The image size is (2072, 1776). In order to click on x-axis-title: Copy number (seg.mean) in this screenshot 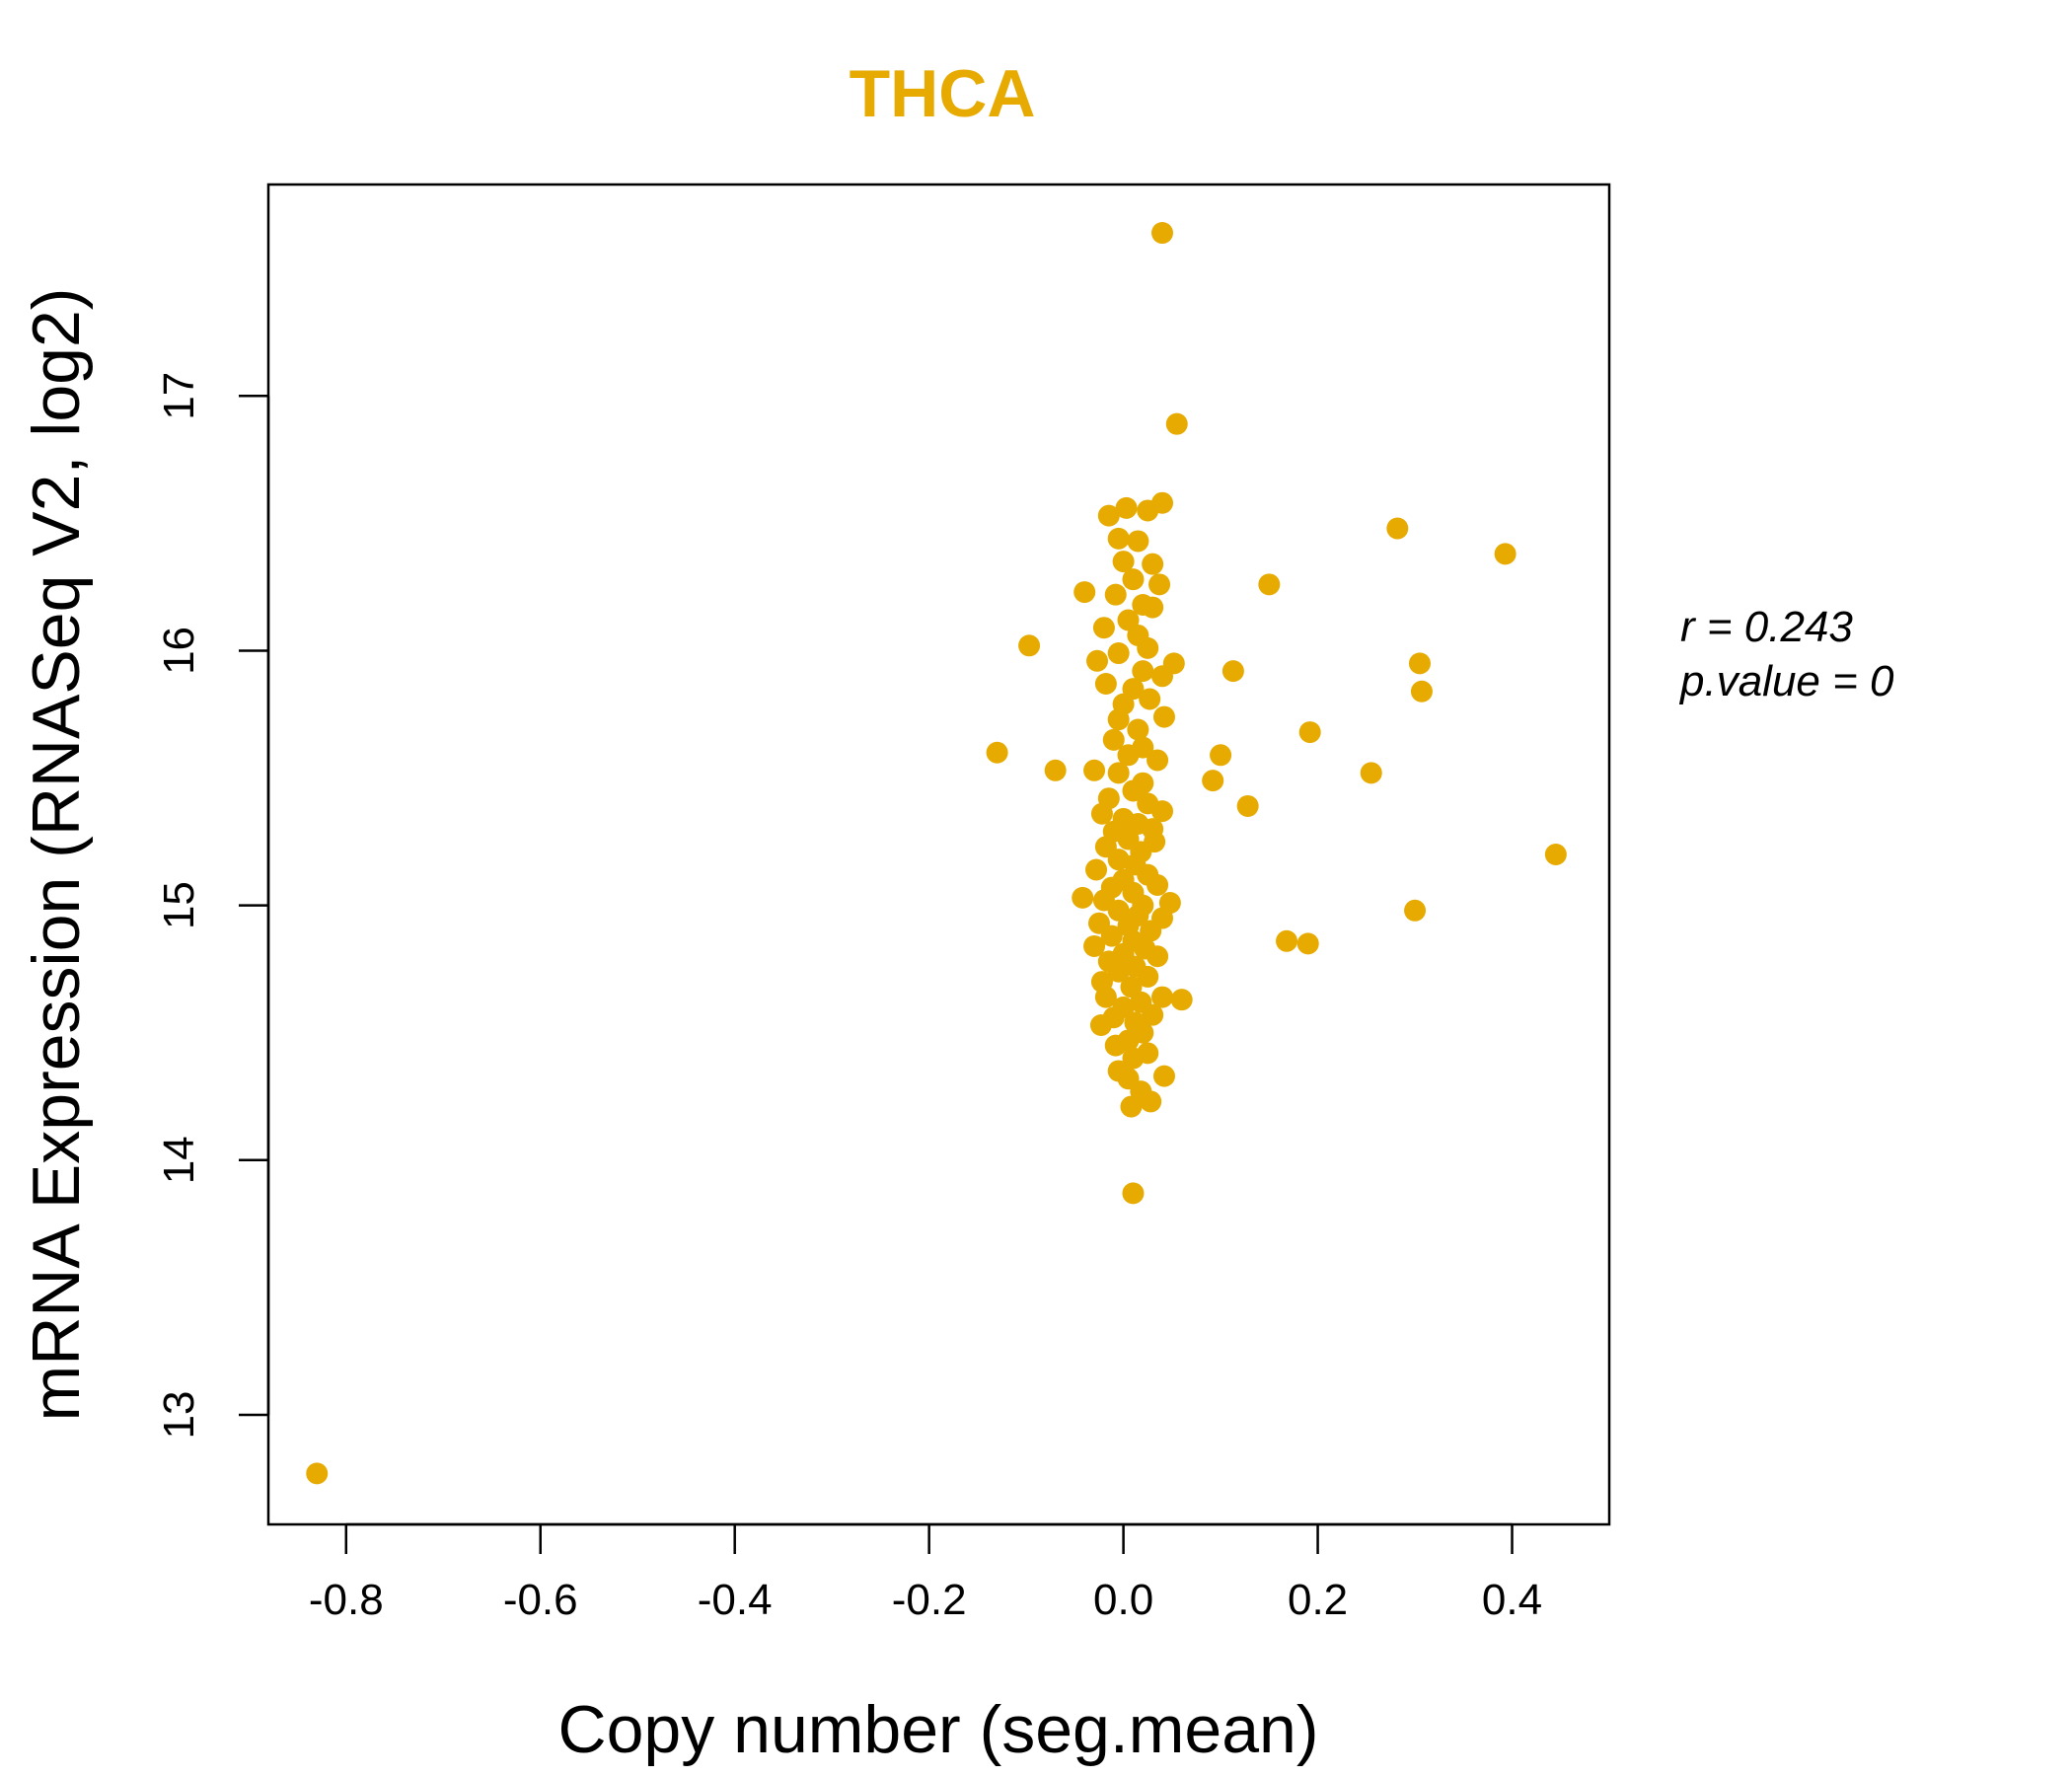, I will do `click(938, 1729)`.